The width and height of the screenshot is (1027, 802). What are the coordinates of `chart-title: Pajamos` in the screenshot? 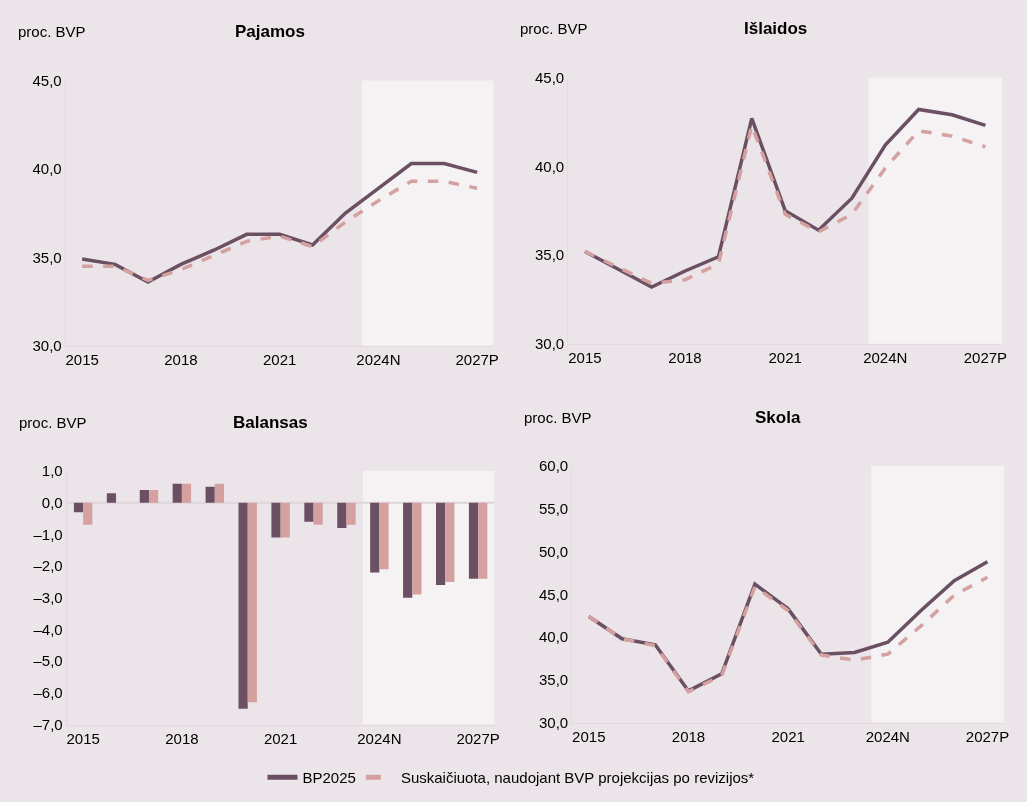 It's located at (270, 31).